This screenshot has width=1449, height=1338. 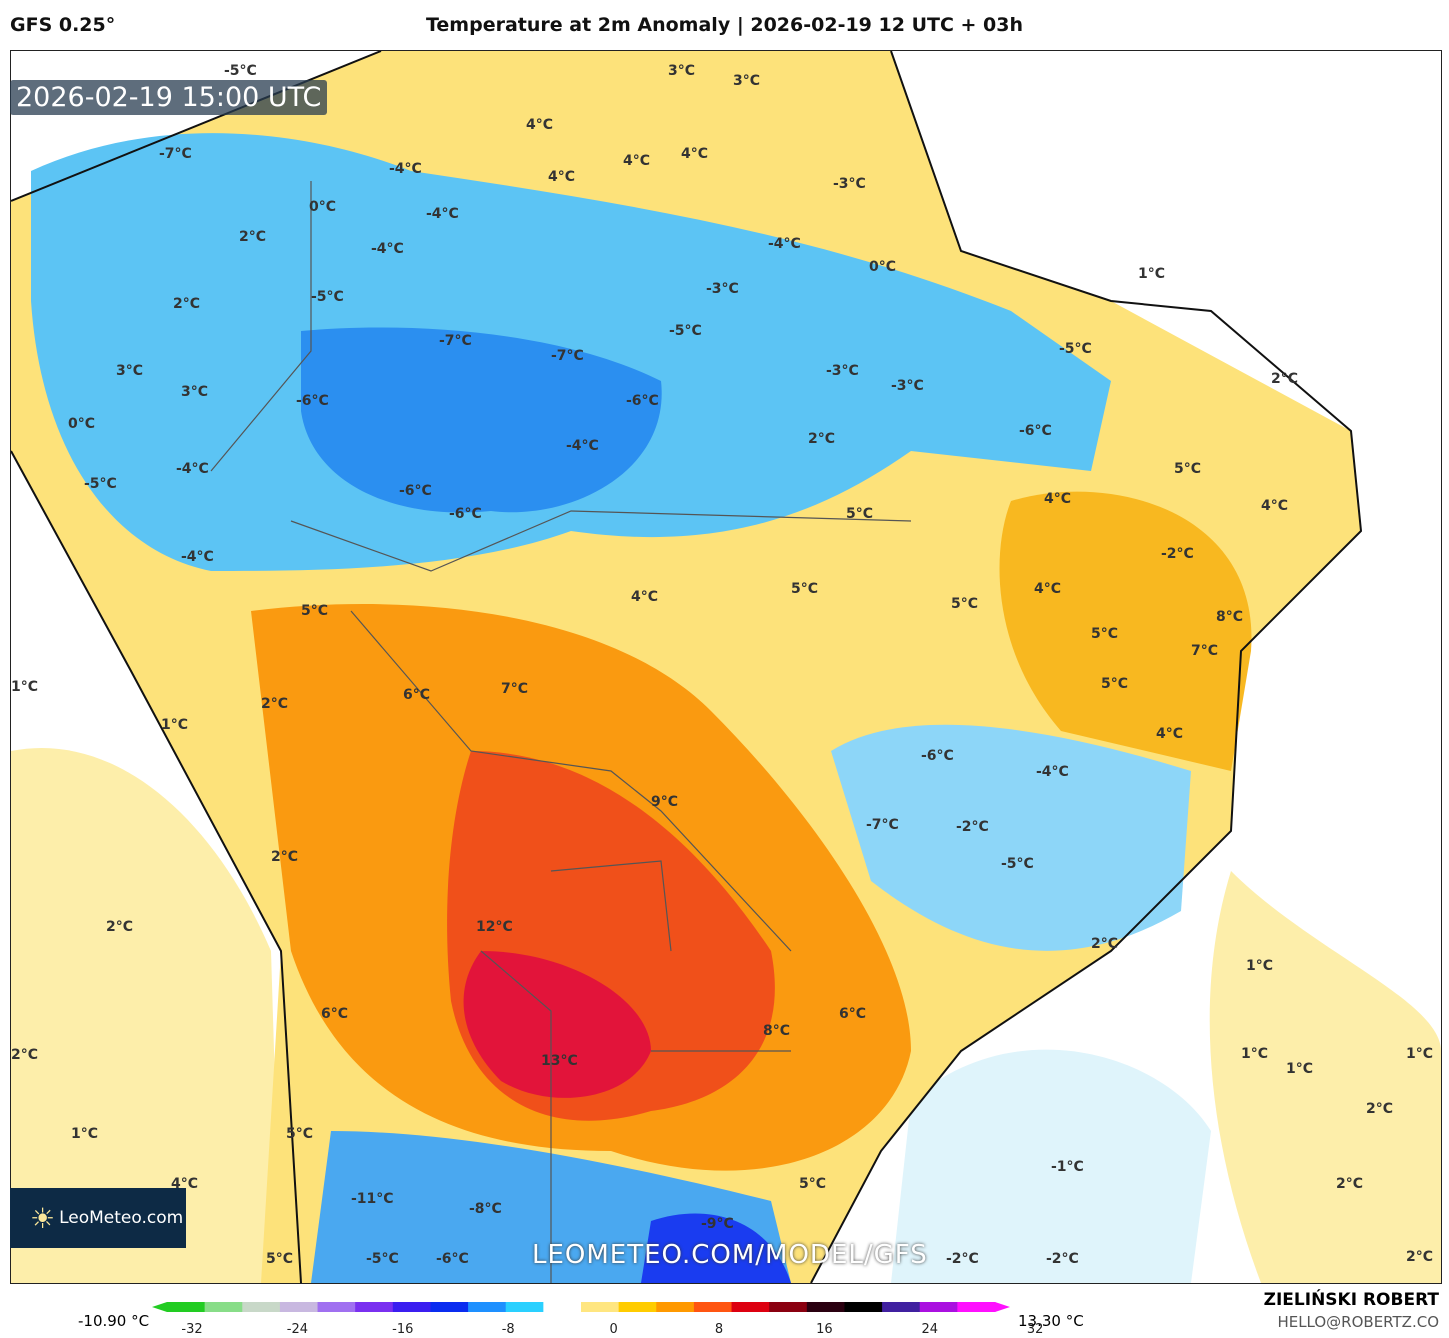 I want to click on northeast-orange, so click(x=1125, y=631).